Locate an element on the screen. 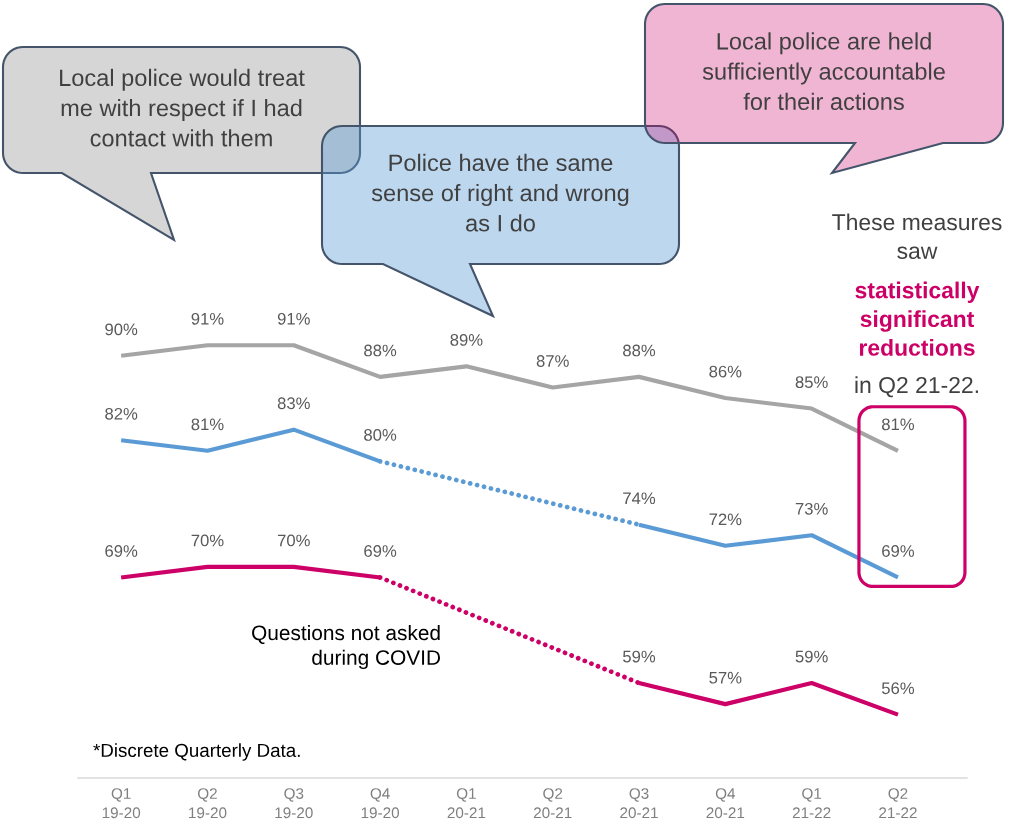  data-label: 82% is located at coordinates (121, 413).